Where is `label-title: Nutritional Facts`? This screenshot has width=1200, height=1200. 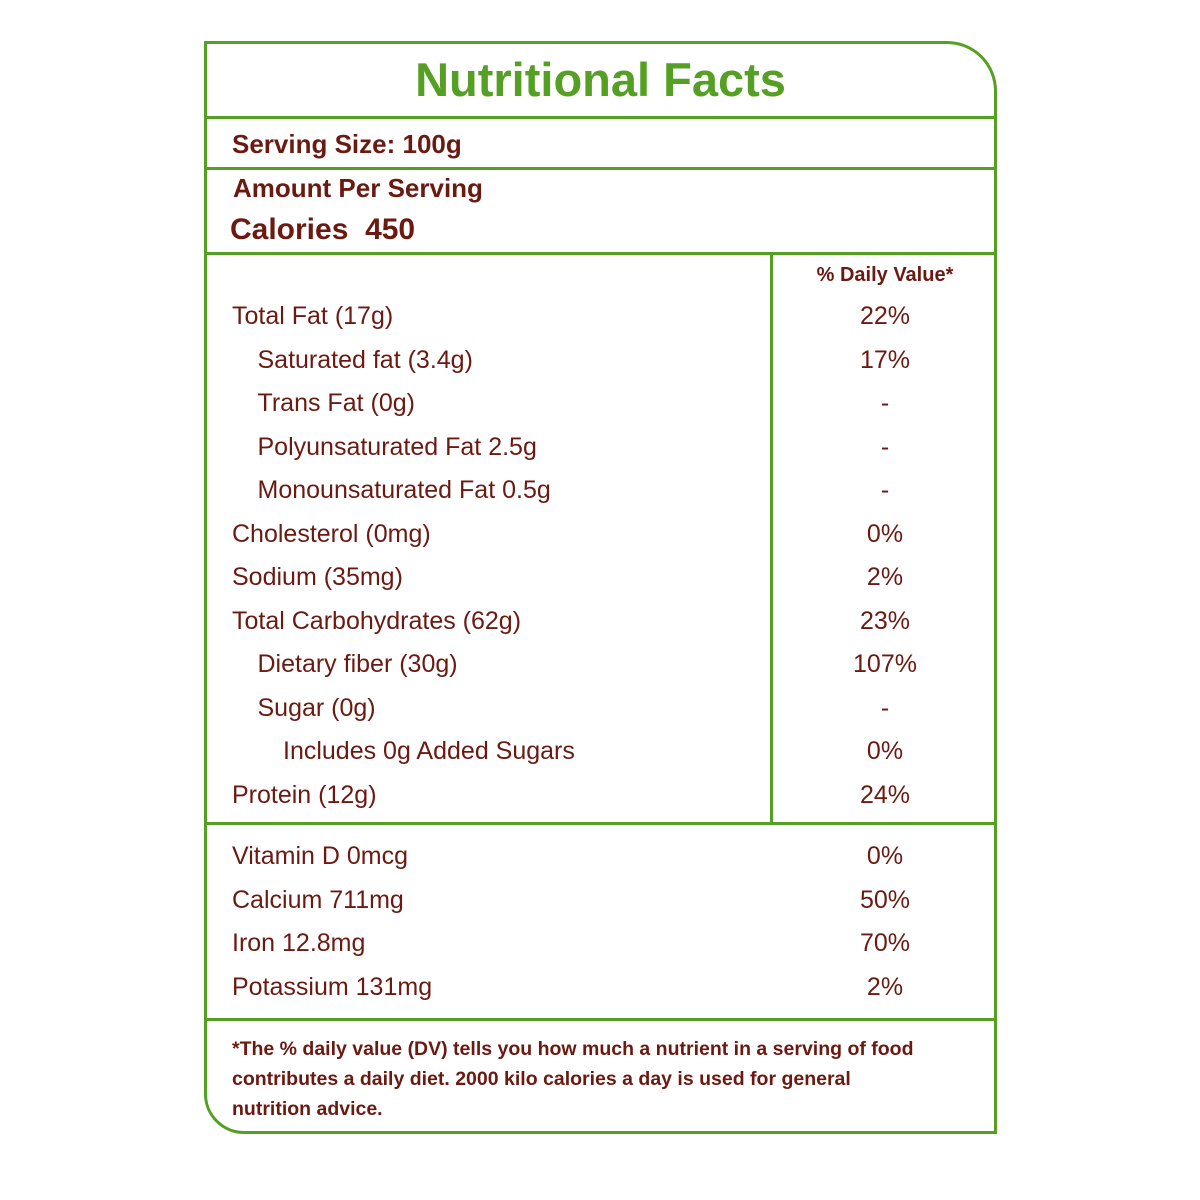 label-title: Nutritional Facts is located at coordinates (600, 79).